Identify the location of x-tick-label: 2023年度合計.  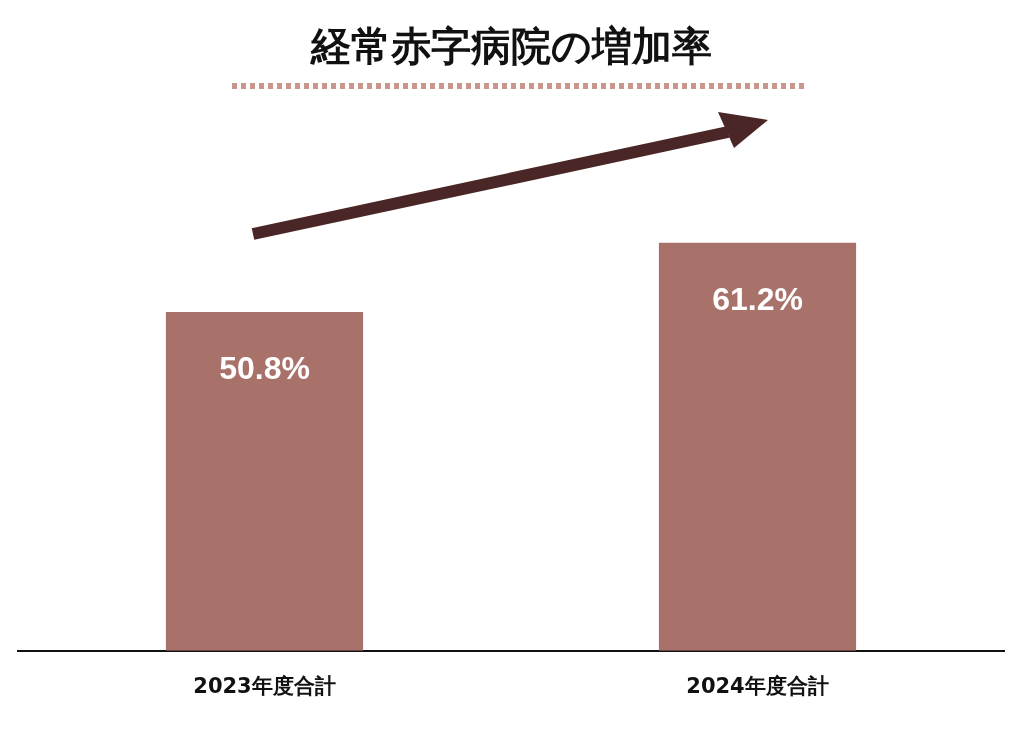
(264, 685).